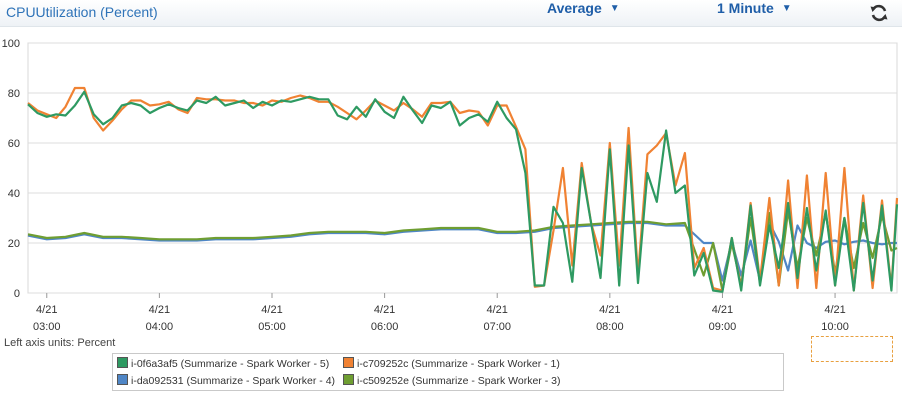 The height and width of the screenshot is (403, 902). What do you see at coordinates (574, 8) in the screenshot?
I see `statistic-value: Average` at bounding box center [574, 8].